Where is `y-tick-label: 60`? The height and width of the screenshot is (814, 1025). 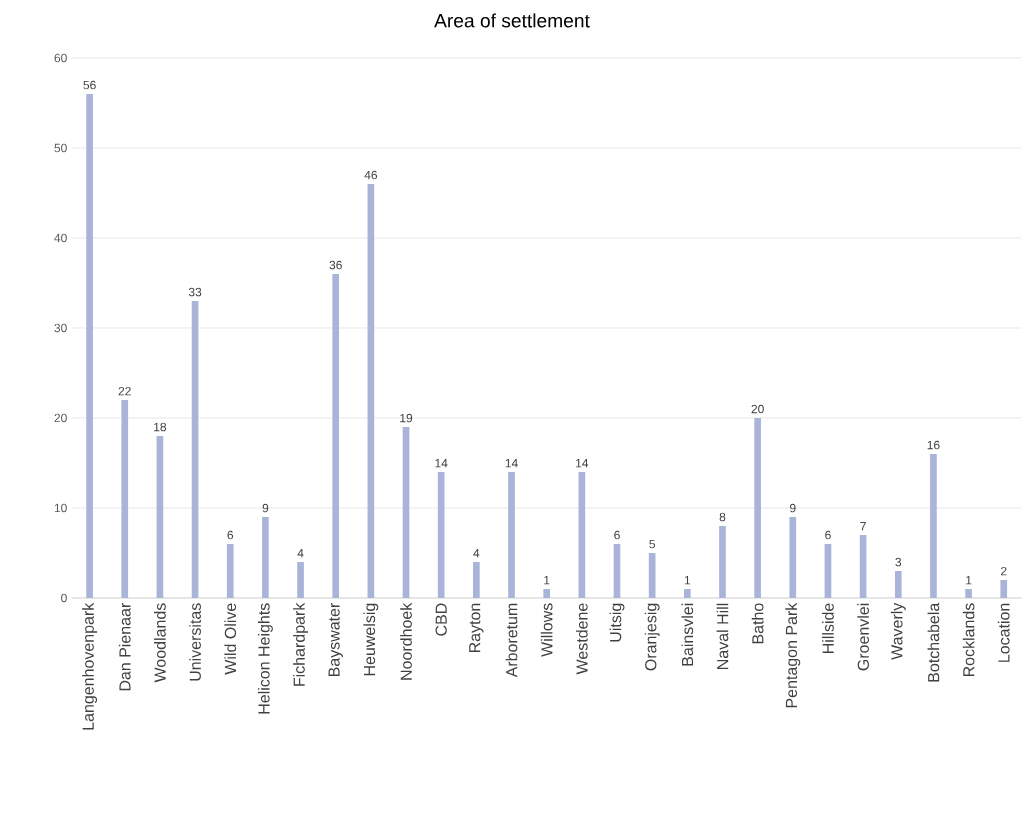 y-tick-label: 60 is located at coordinates (60, 58).